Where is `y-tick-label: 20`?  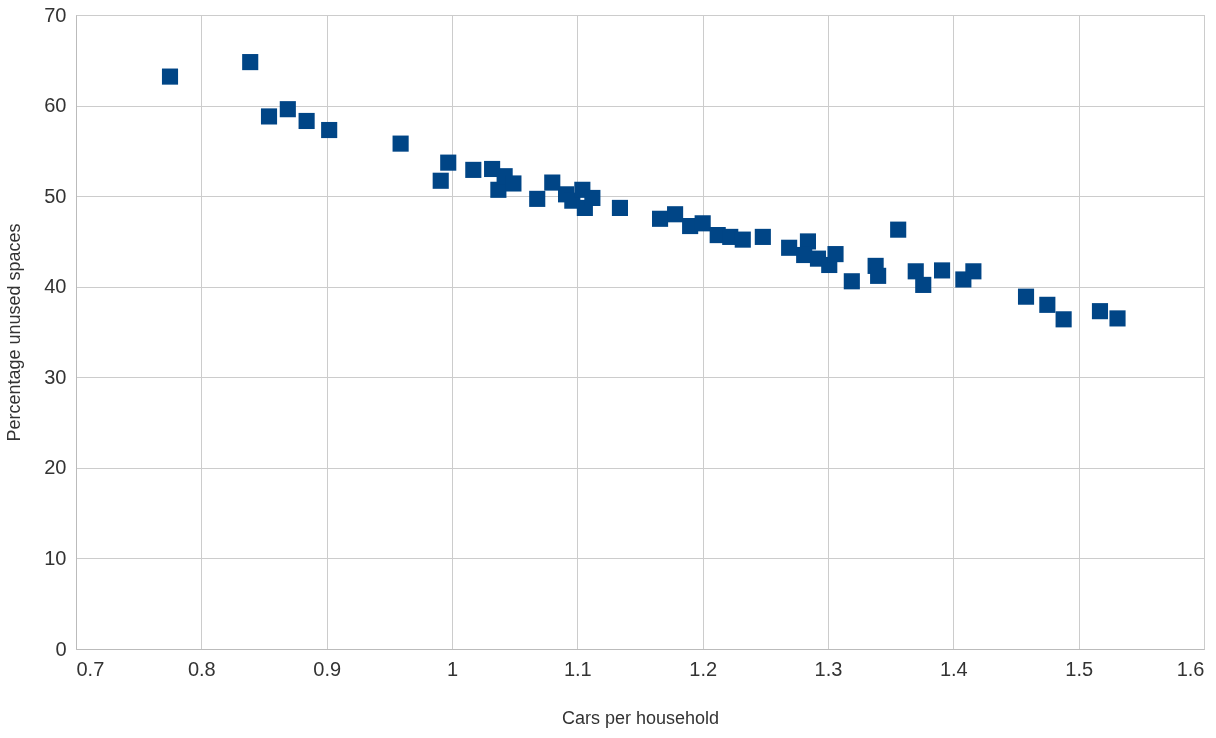
y-tick-label: 20 is located at coordinates (55, 467).